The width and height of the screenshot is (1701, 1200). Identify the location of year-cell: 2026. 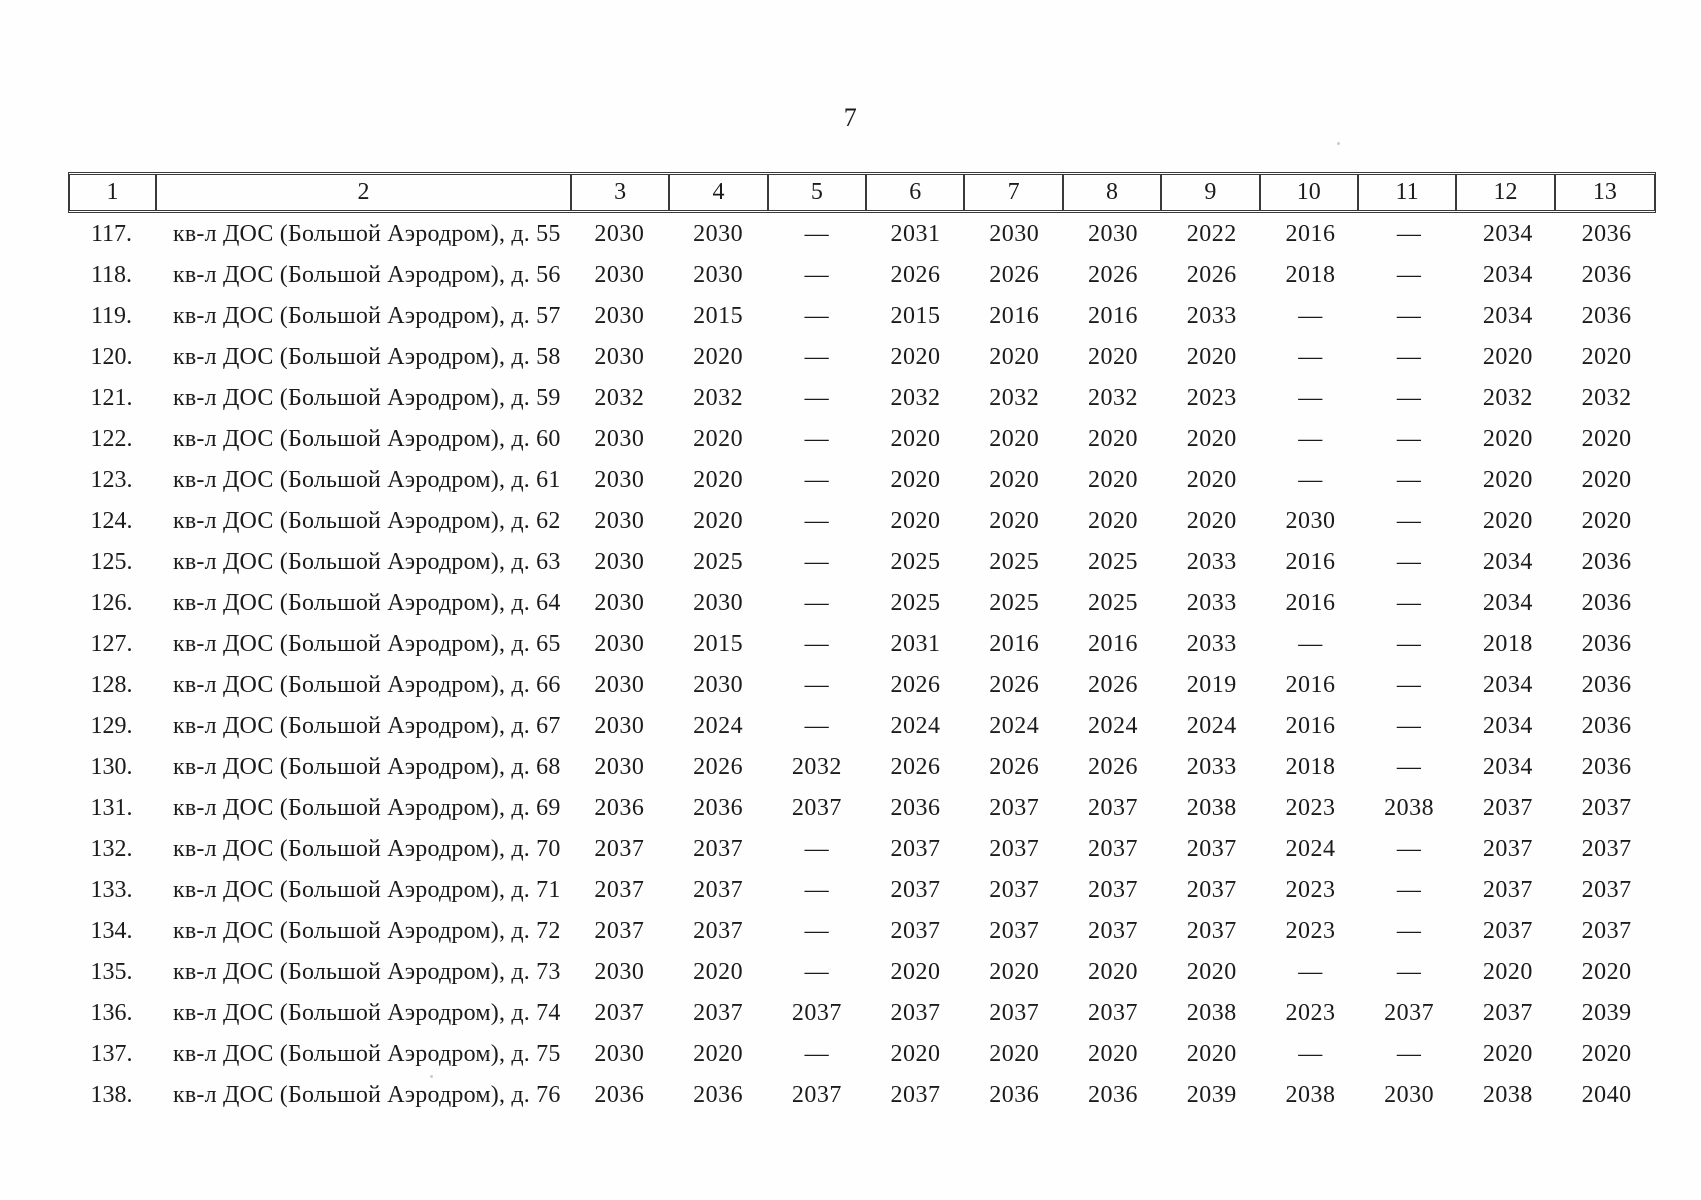
(1112, 275).